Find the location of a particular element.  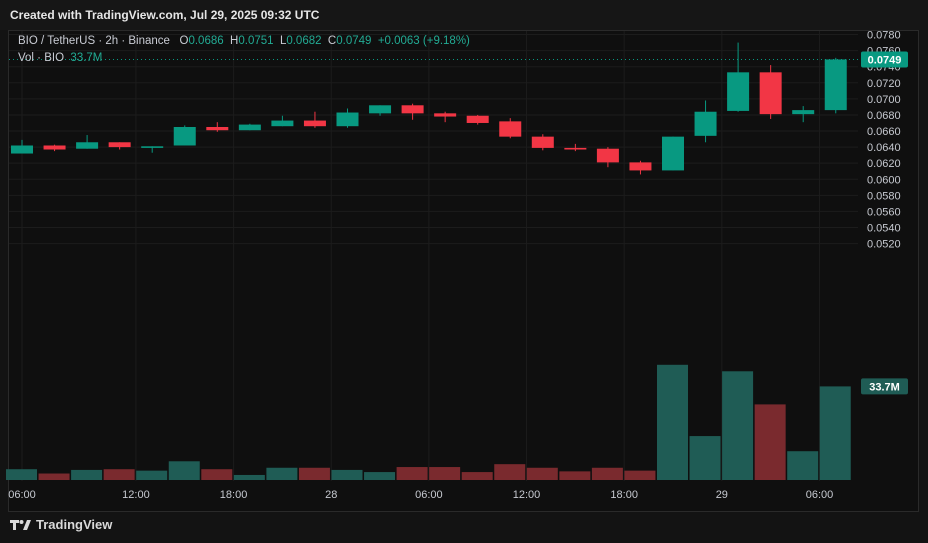

time-tick-label: 29 is located at coordinates (722, 495).